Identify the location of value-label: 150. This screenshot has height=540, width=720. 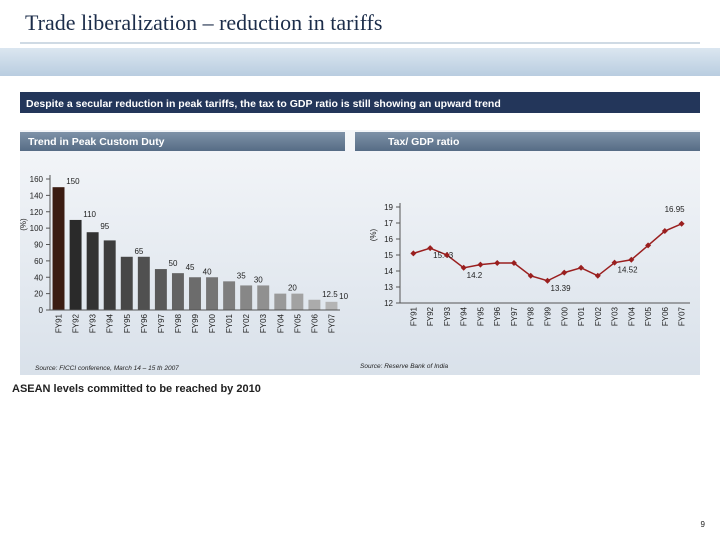
(73, 181).